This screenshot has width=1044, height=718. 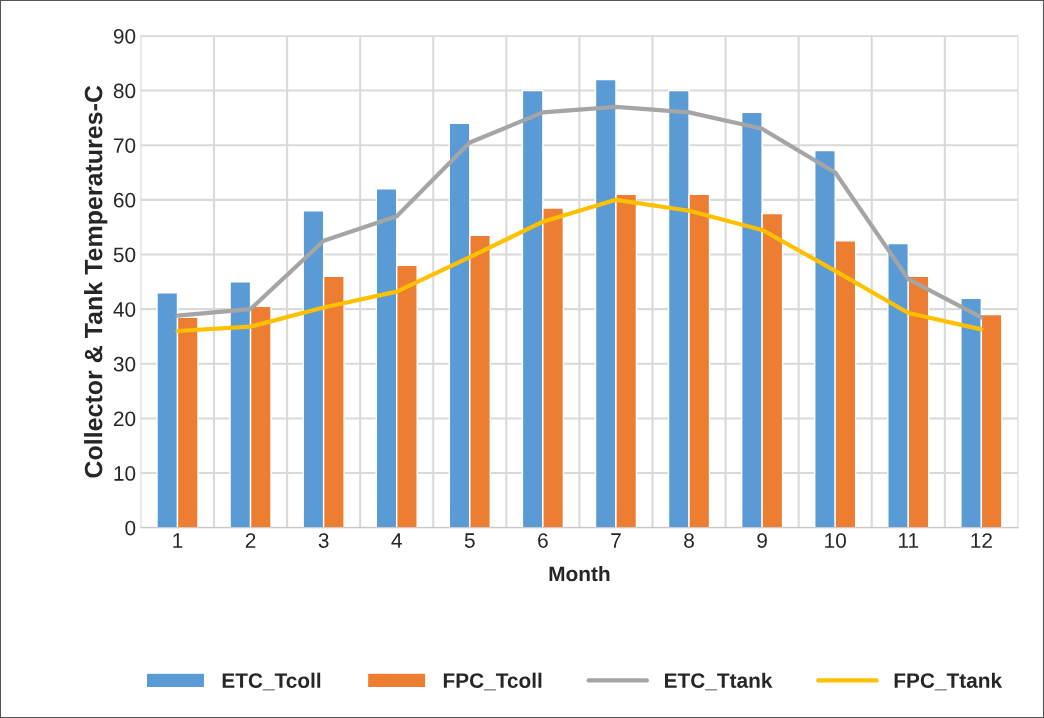 What do you see at coordinates (579, 573) in the screenshot?
I see `x-axis-title: Month` at bounding box center [579, 573].